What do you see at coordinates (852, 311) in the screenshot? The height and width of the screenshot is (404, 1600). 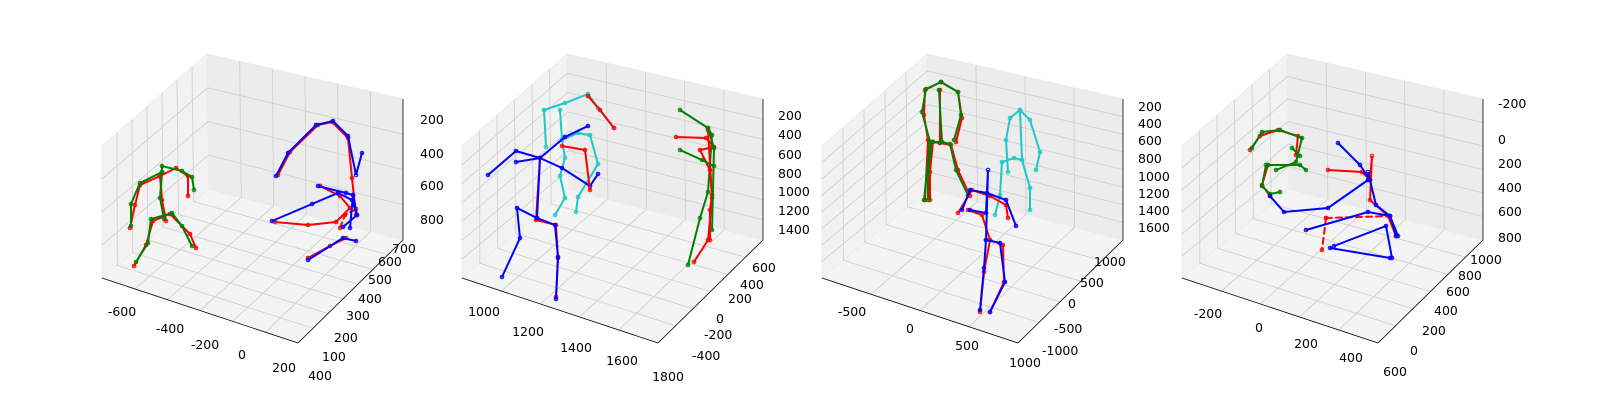 I see `x-tick-label: -500` at bounding box center [852, 311].